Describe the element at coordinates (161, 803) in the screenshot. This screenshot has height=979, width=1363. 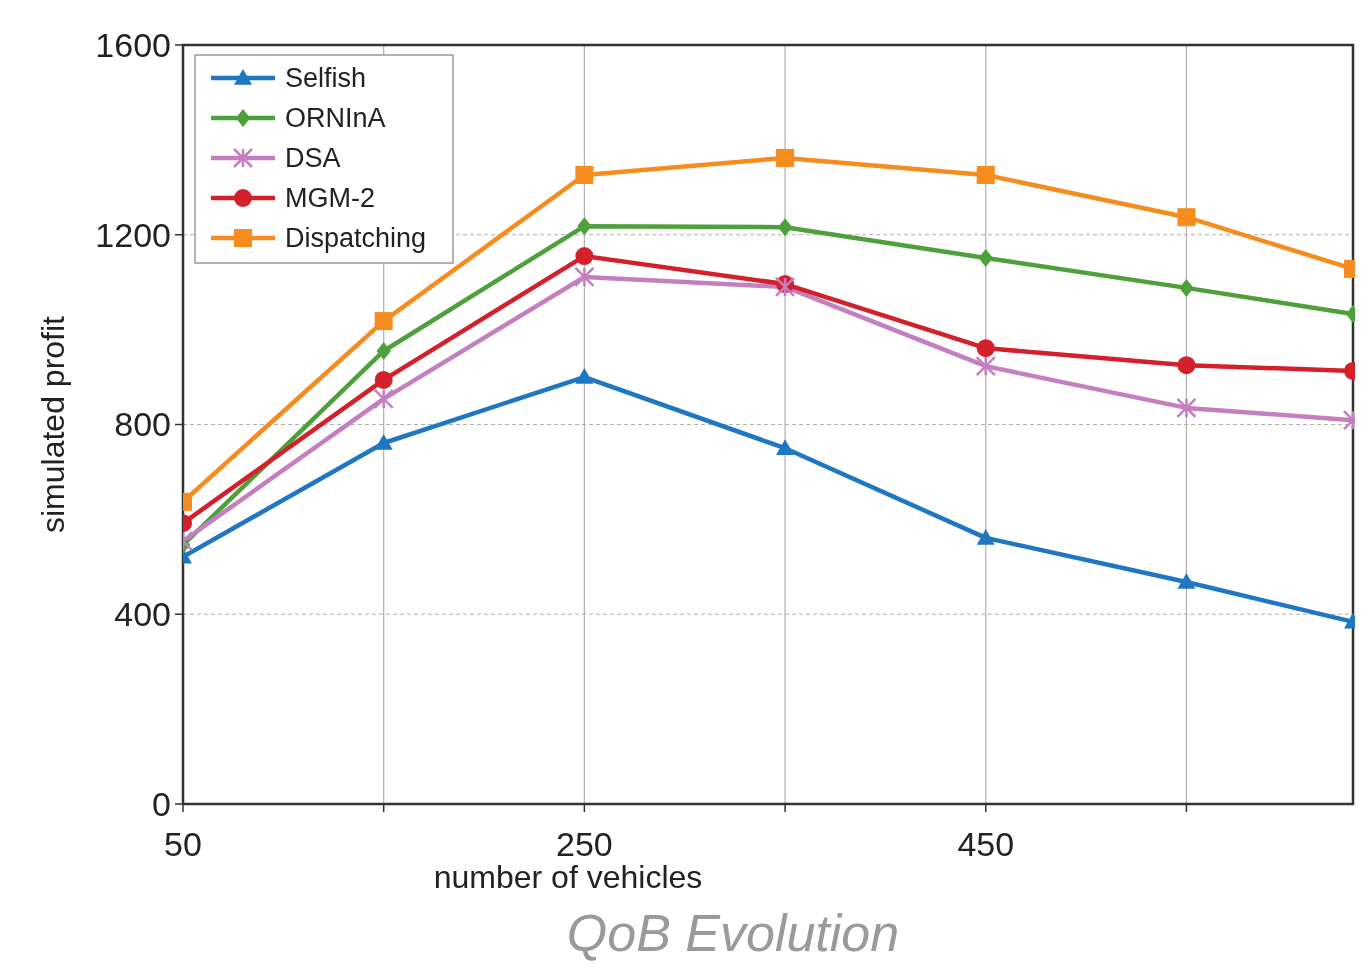
I see `y-tick-label: 0` at that location.